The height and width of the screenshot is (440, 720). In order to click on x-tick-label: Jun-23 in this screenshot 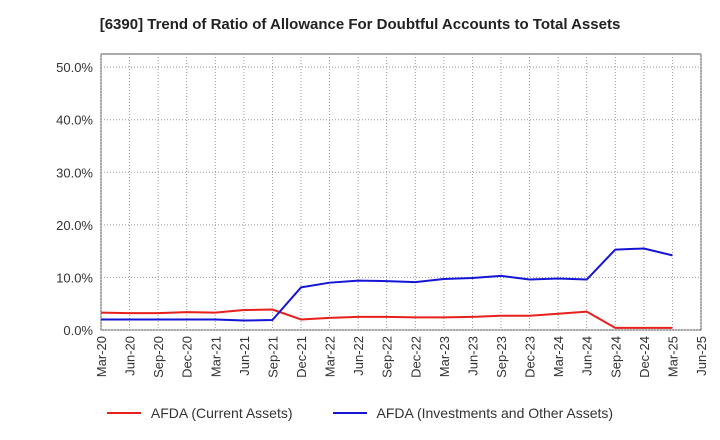, I will do `click(472, 356)`.